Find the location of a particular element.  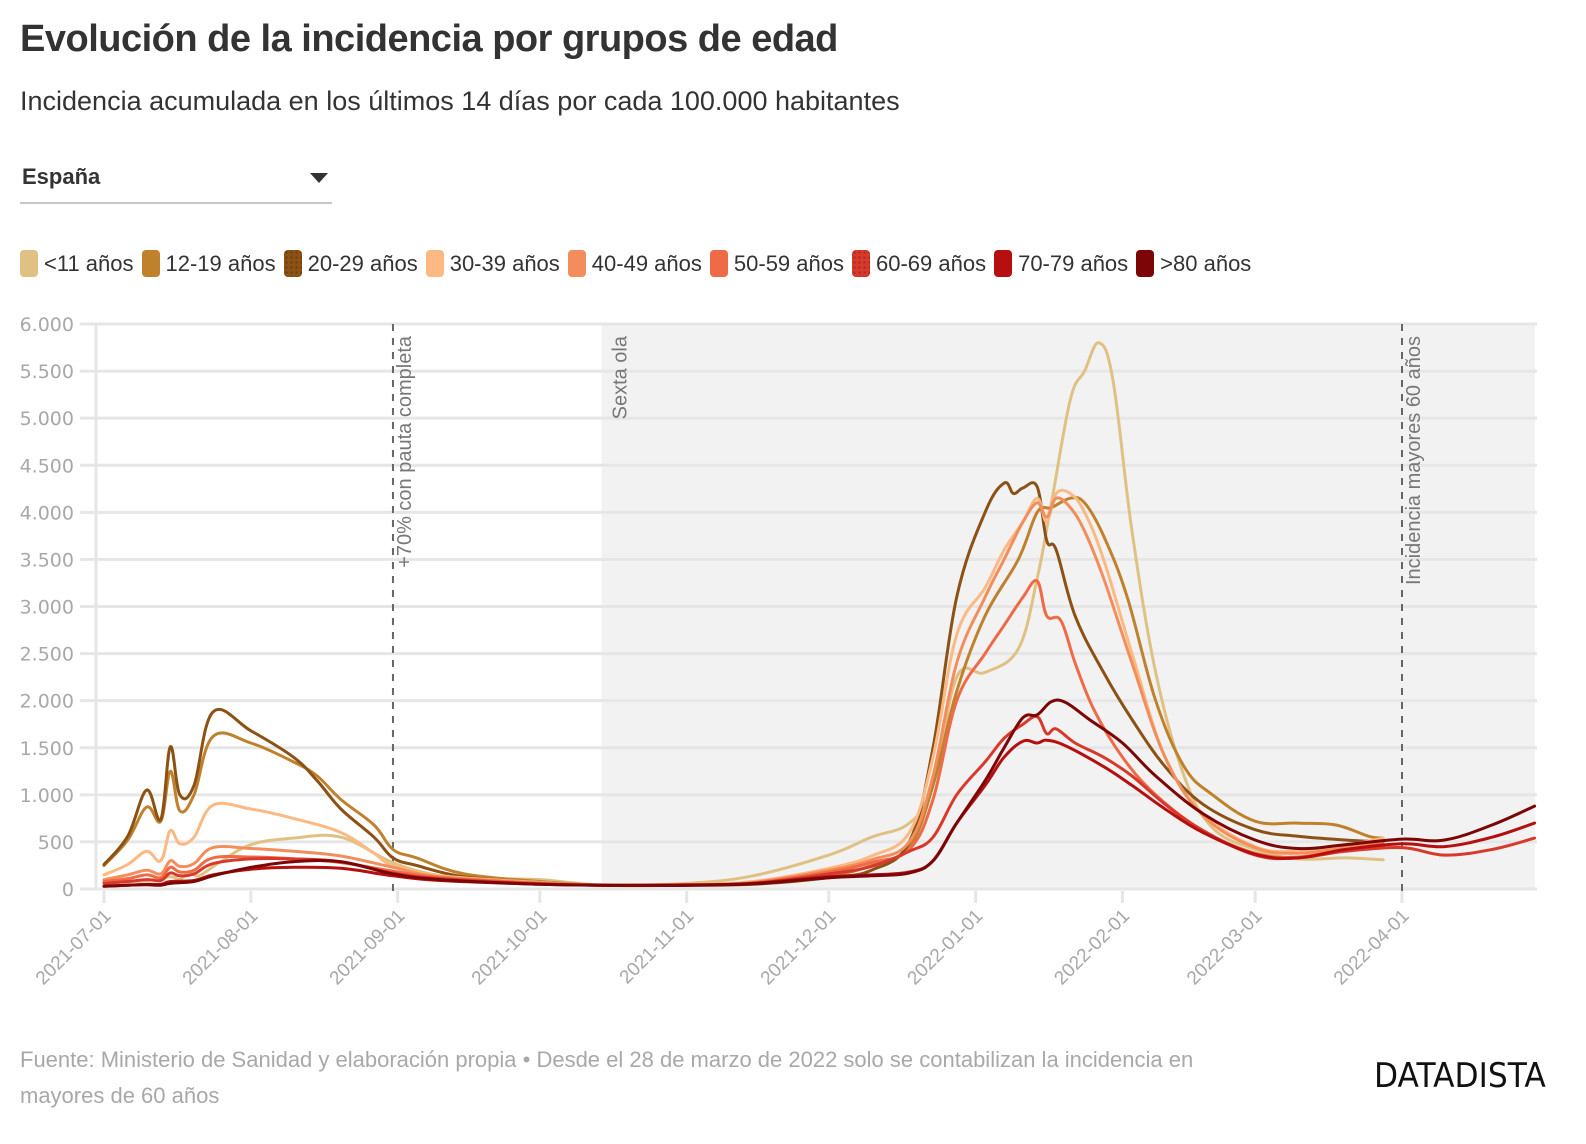

caret-down-icon is located at coordinates (319, 178).